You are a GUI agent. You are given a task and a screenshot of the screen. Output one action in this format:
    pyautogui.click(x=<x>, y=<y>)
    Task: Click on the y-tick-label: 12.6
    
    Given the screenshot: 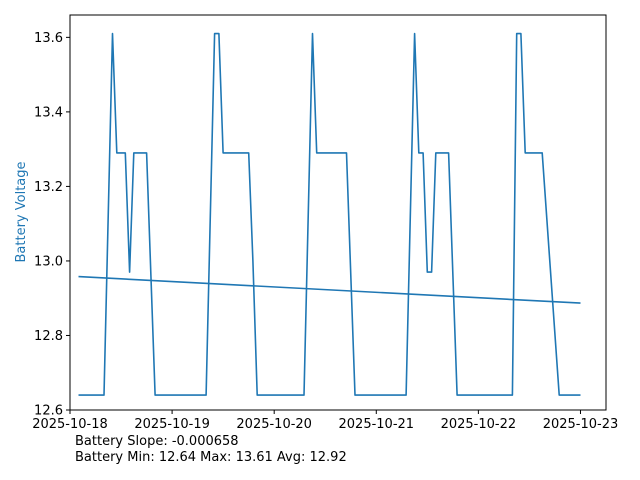 What is the action you would take?
    pyautogui.click(x=48, y=411)
    